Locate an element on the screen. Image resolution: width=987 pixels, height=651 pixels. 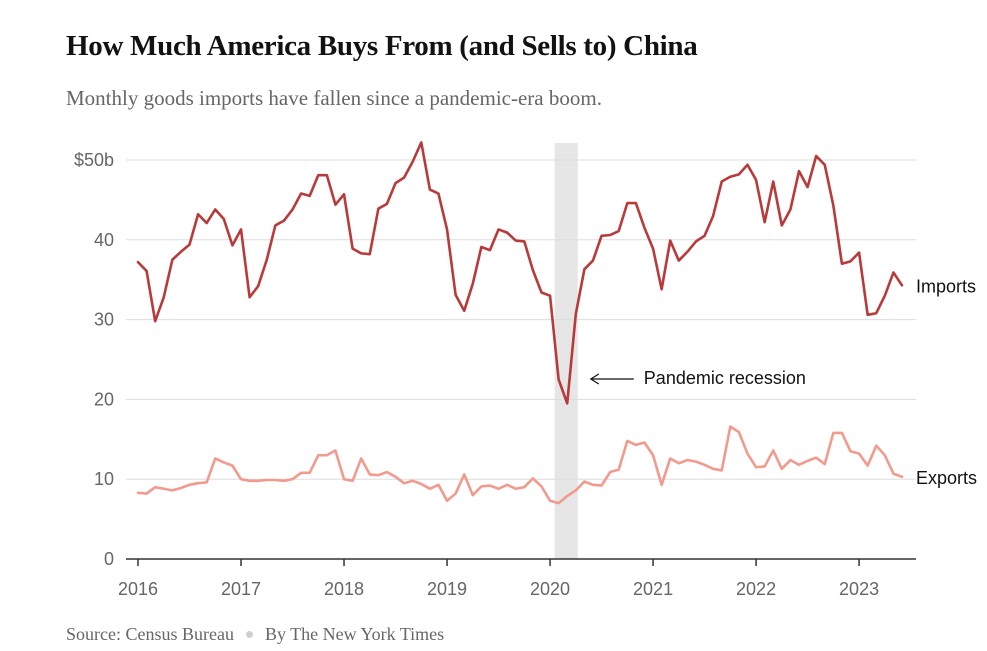
x-tick-label: 2017 is located at coordinates (241, 589).